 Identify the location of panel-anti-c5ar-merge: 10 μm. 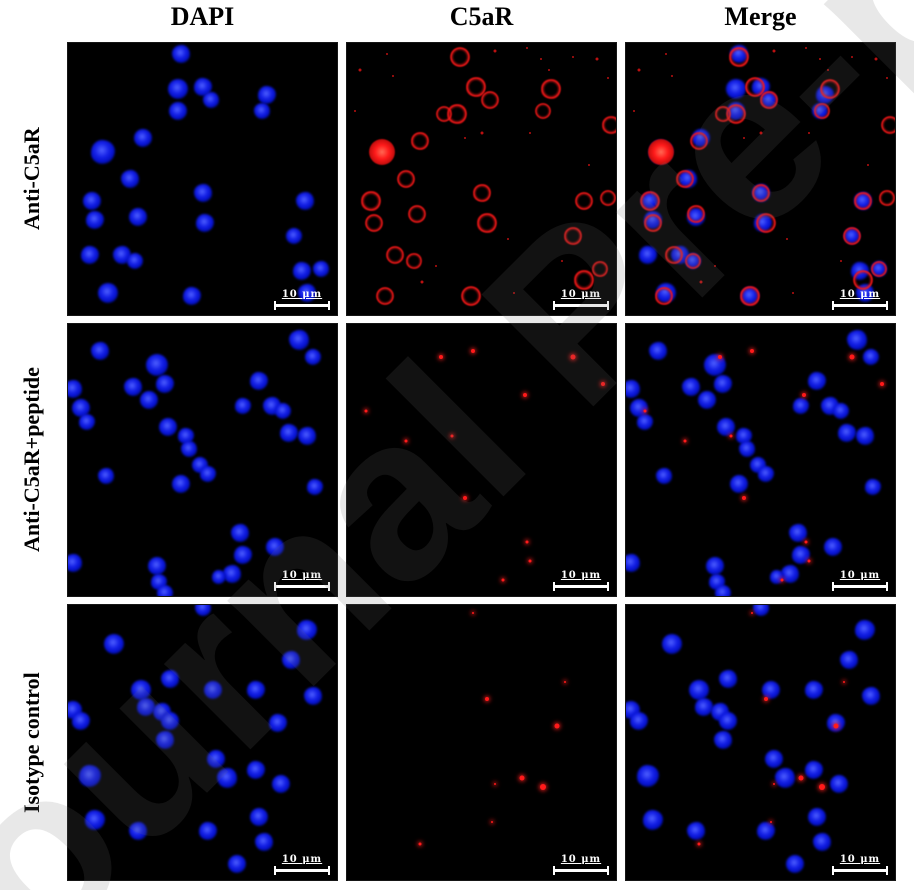
(760, 179).